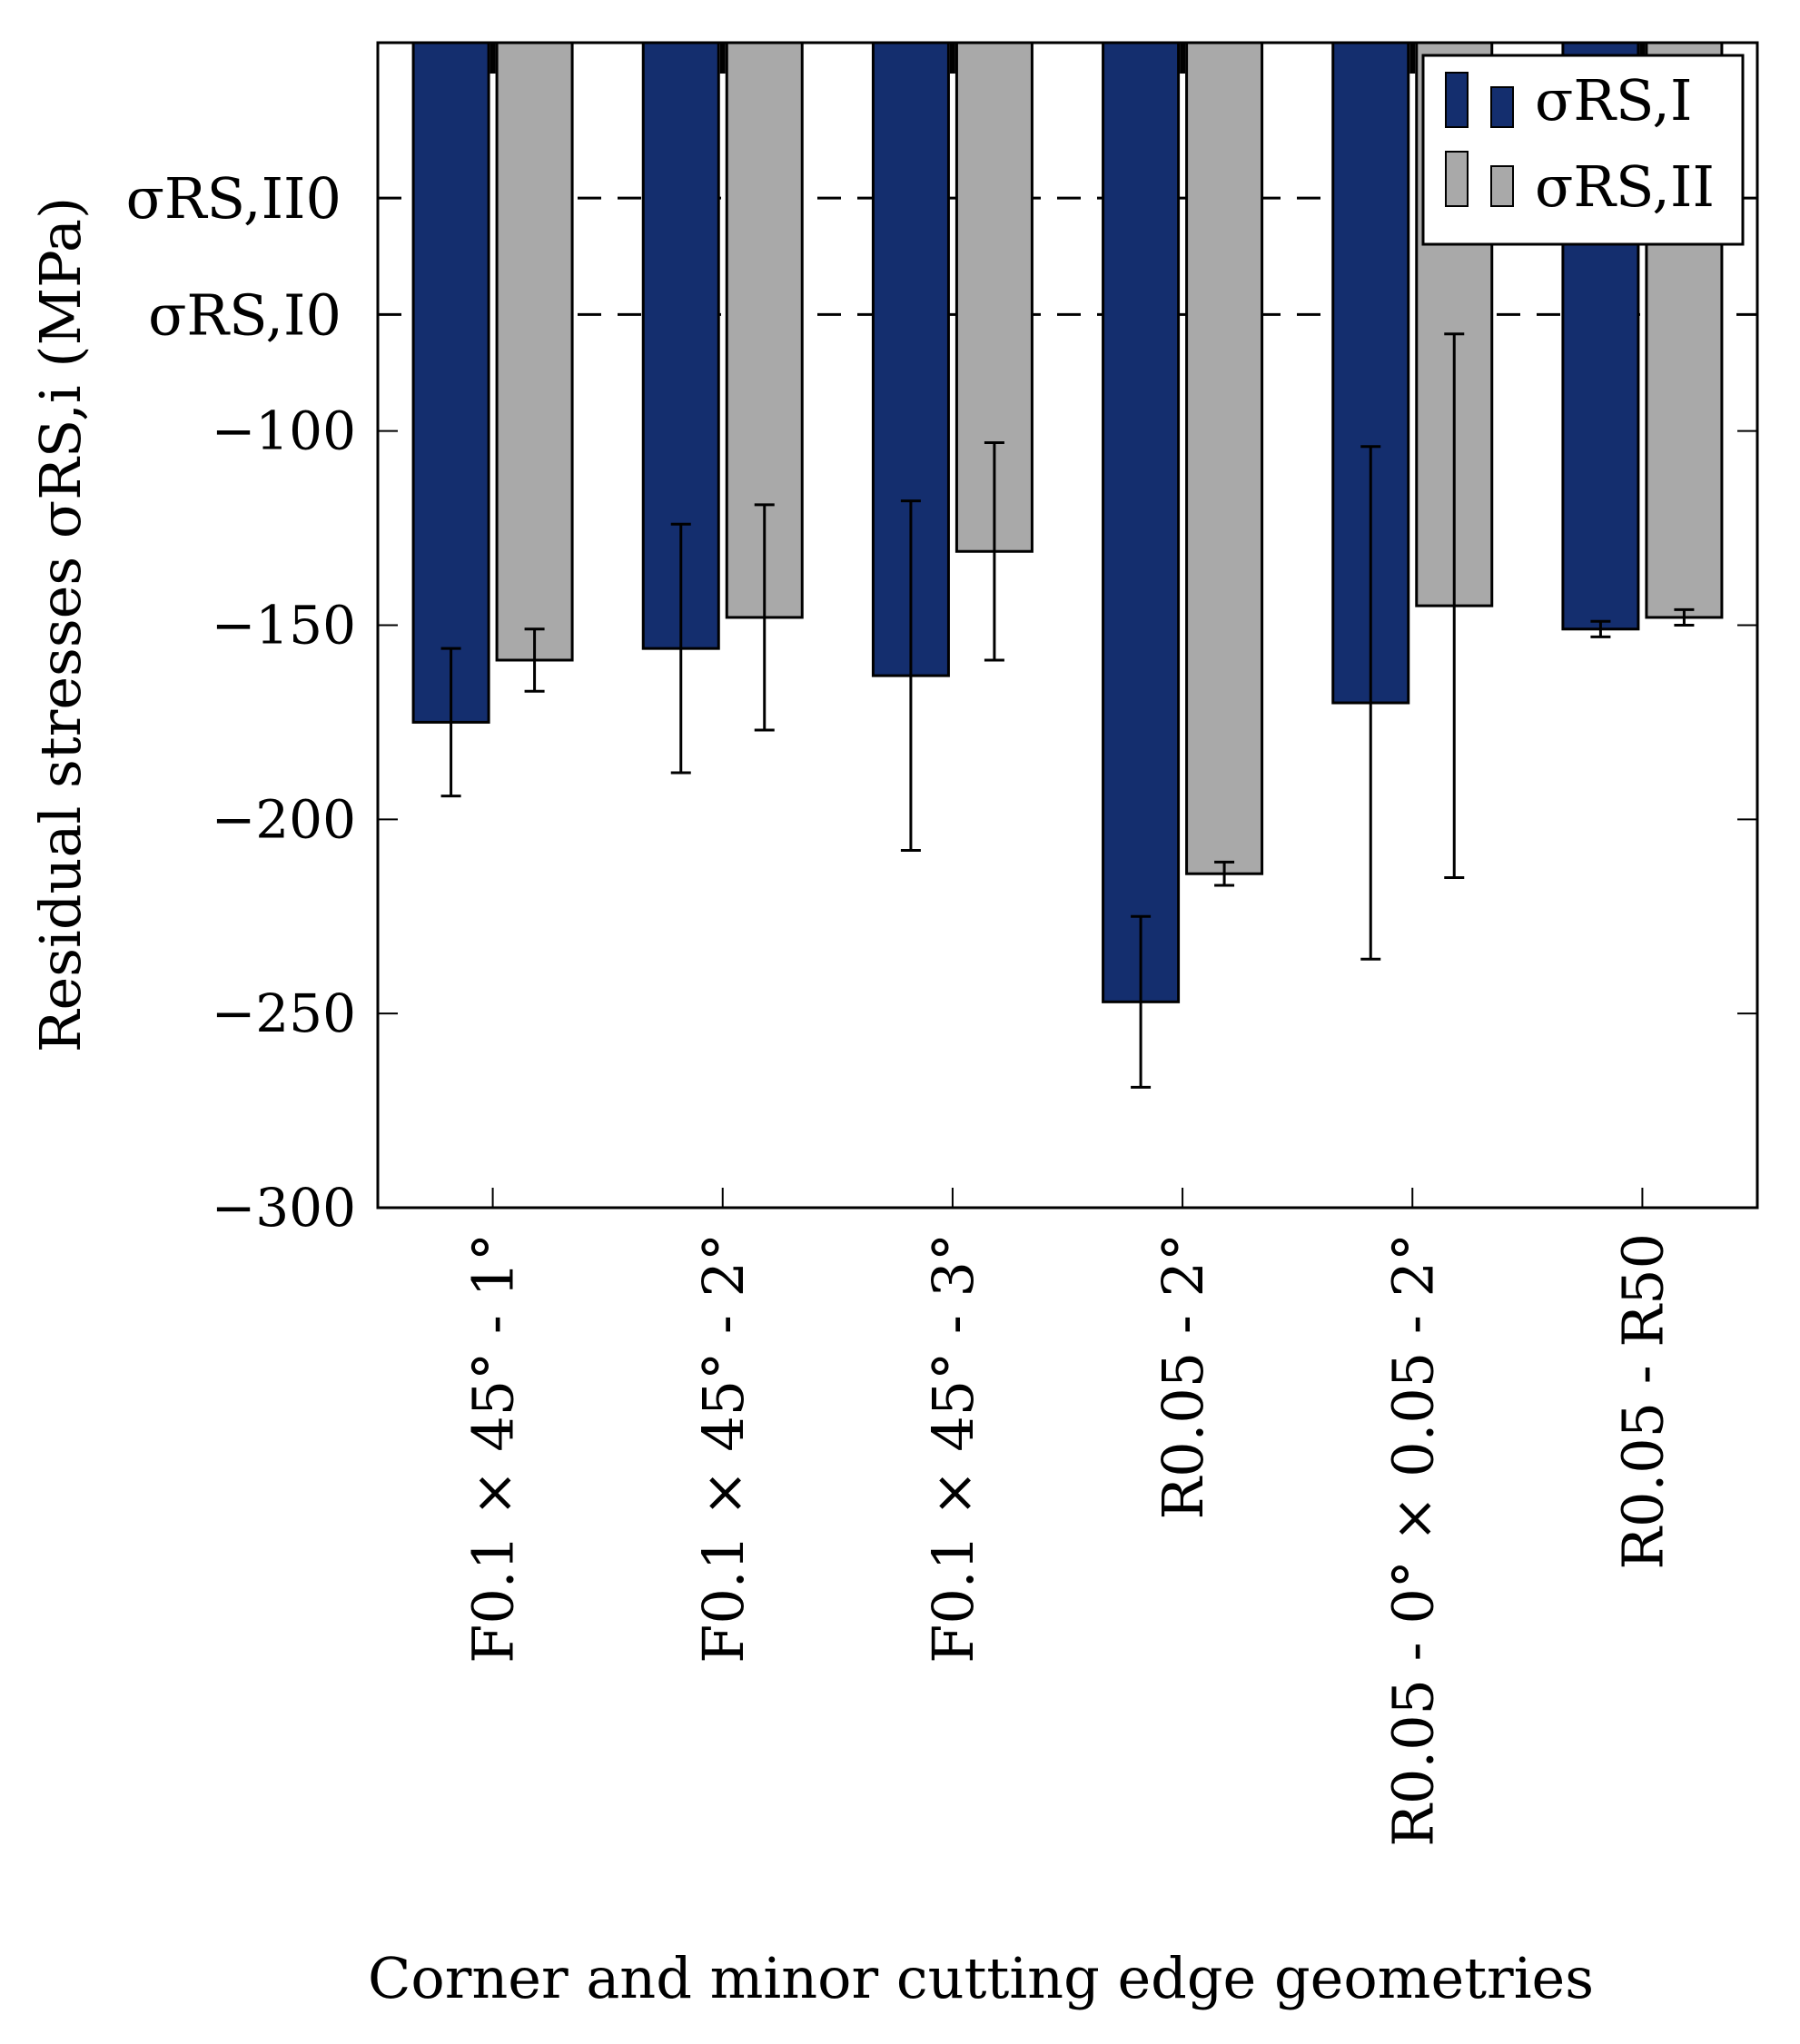 The height and width of the screenshot is (2044, 1800). I want to click on x-tick-label-4: R0.05 - 0° × 0.05 - 2°, so click(1413, 1540).